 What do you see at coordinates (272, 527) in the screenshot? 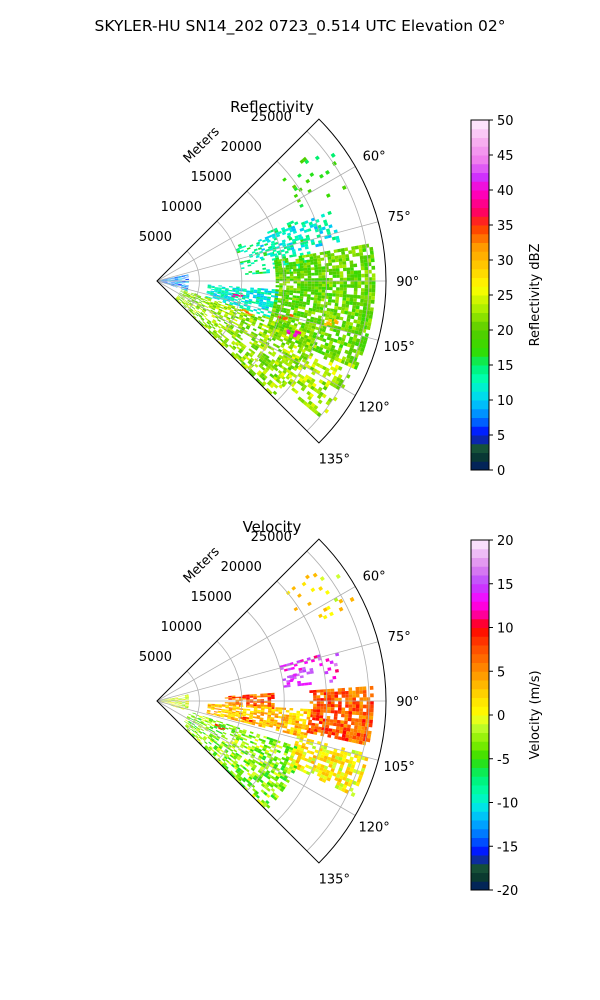
I see `panel-title: Velocity` at bounding box center [272, 527].